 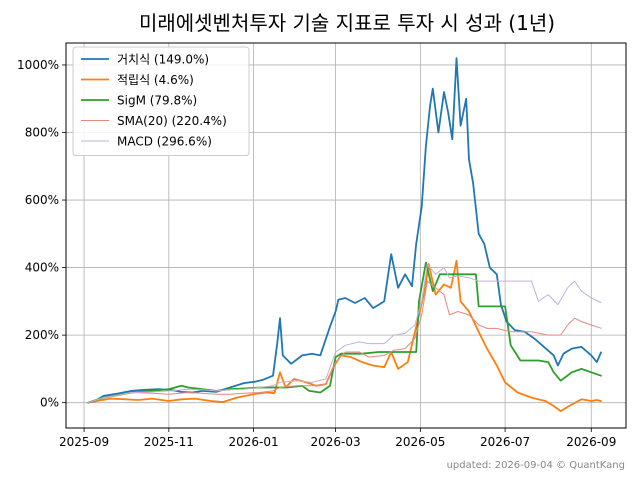 I want to click on legend-box, so click(x=161, y=101).